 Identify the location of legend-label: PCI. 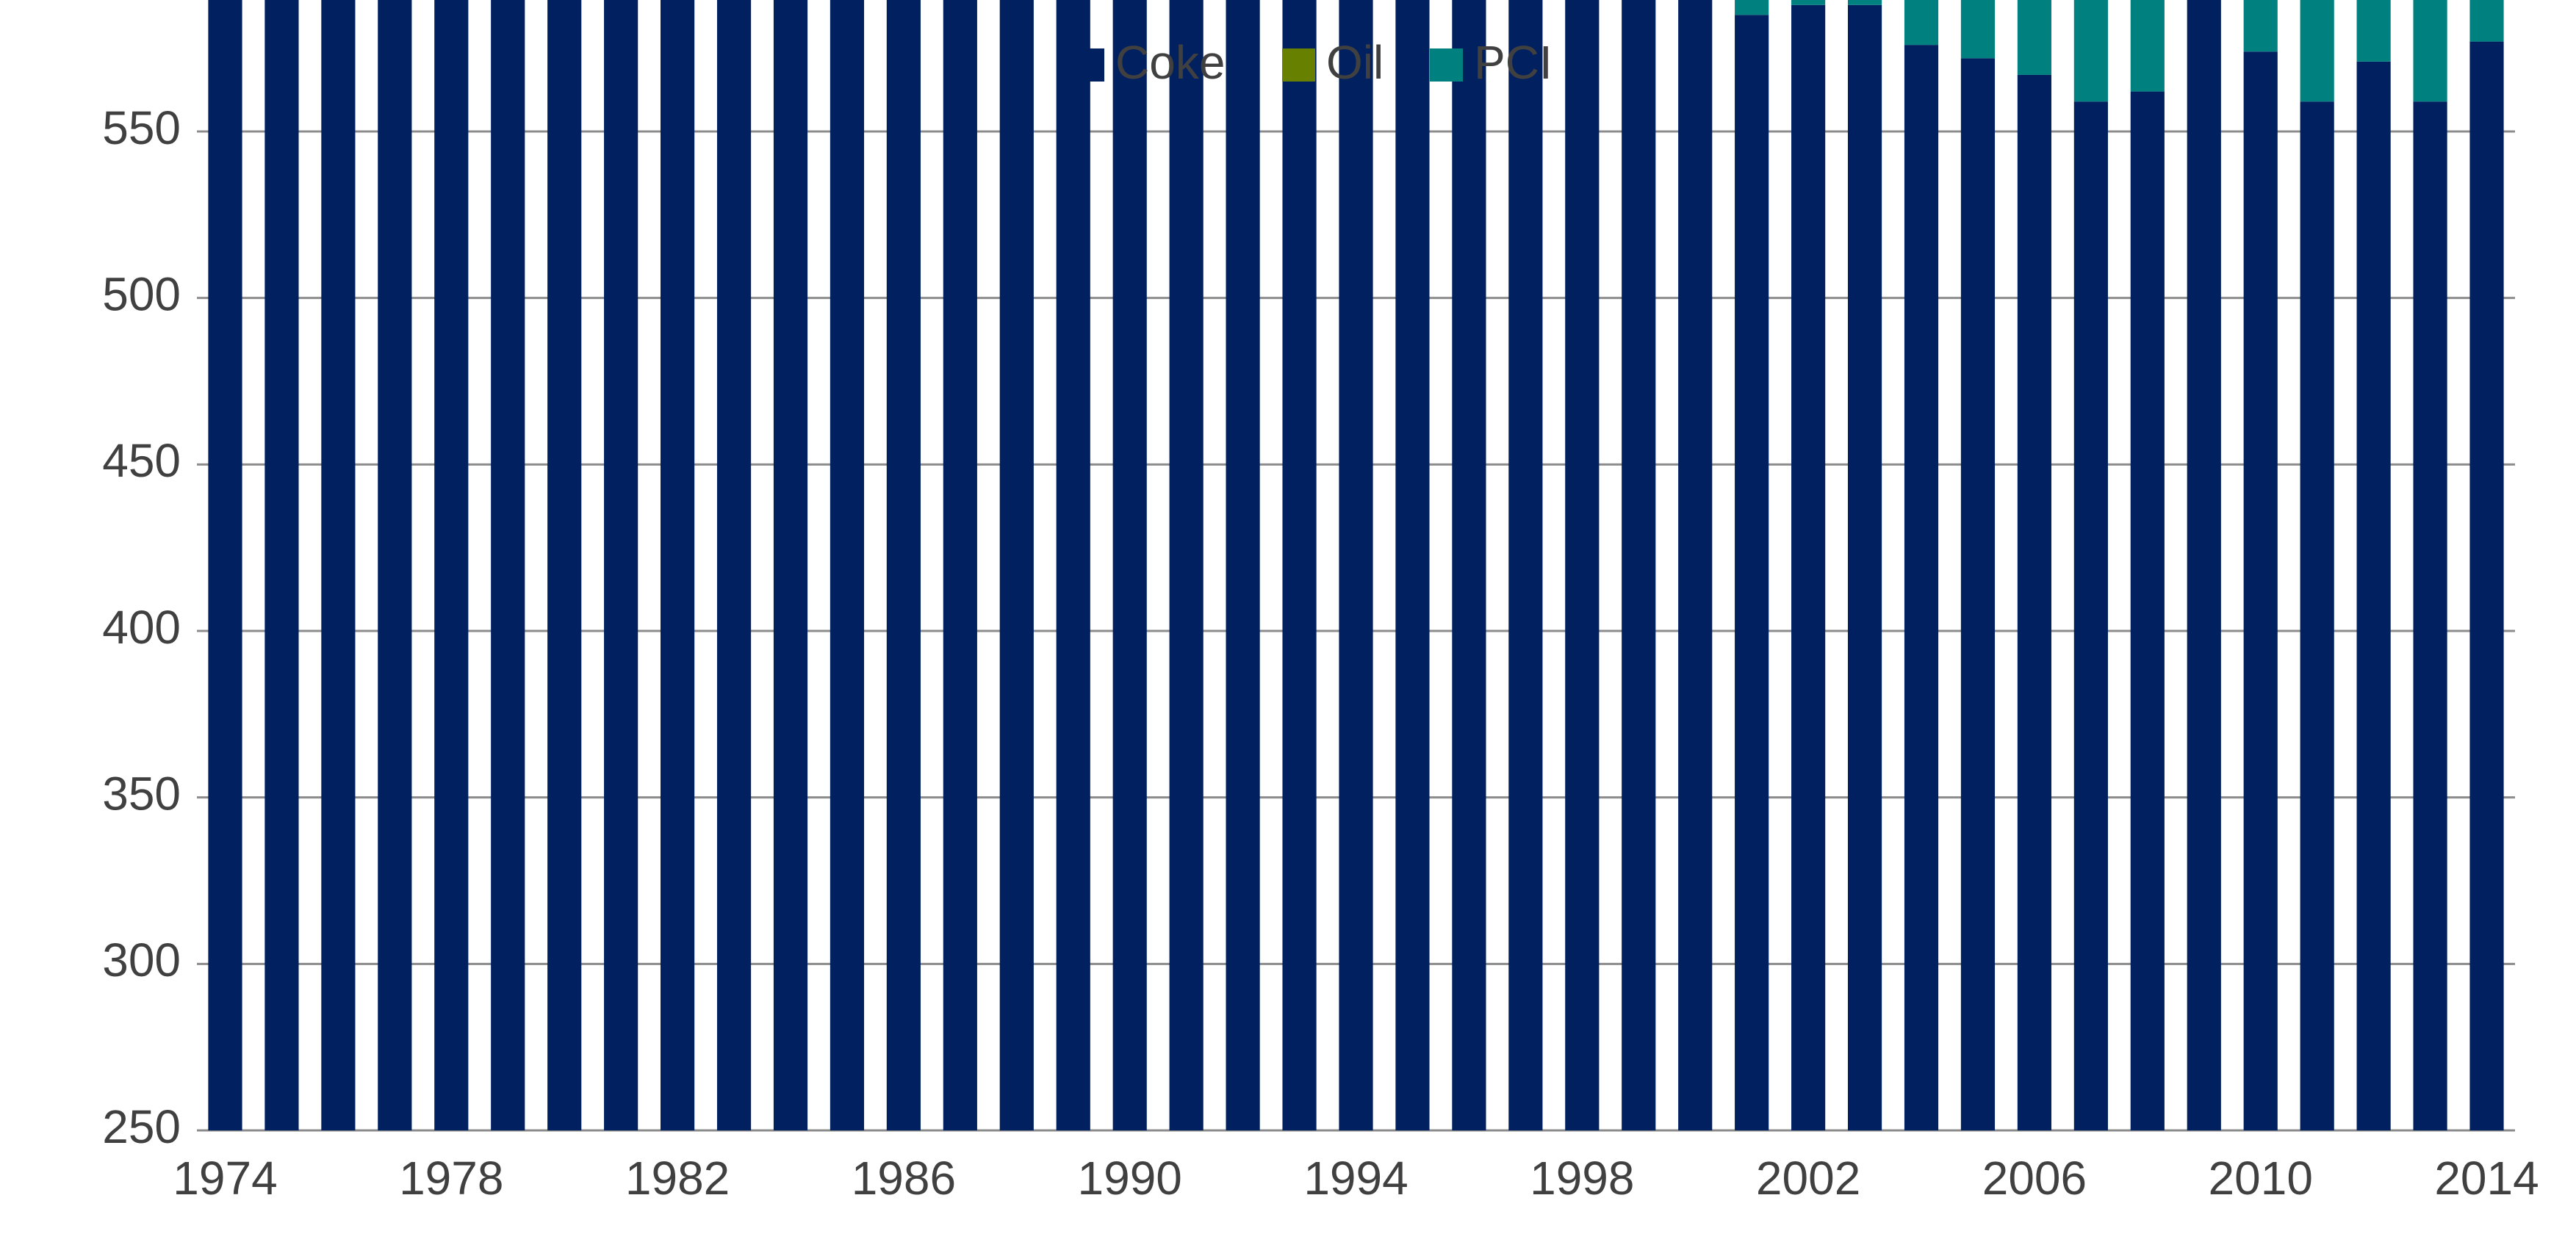
(1513, 63).